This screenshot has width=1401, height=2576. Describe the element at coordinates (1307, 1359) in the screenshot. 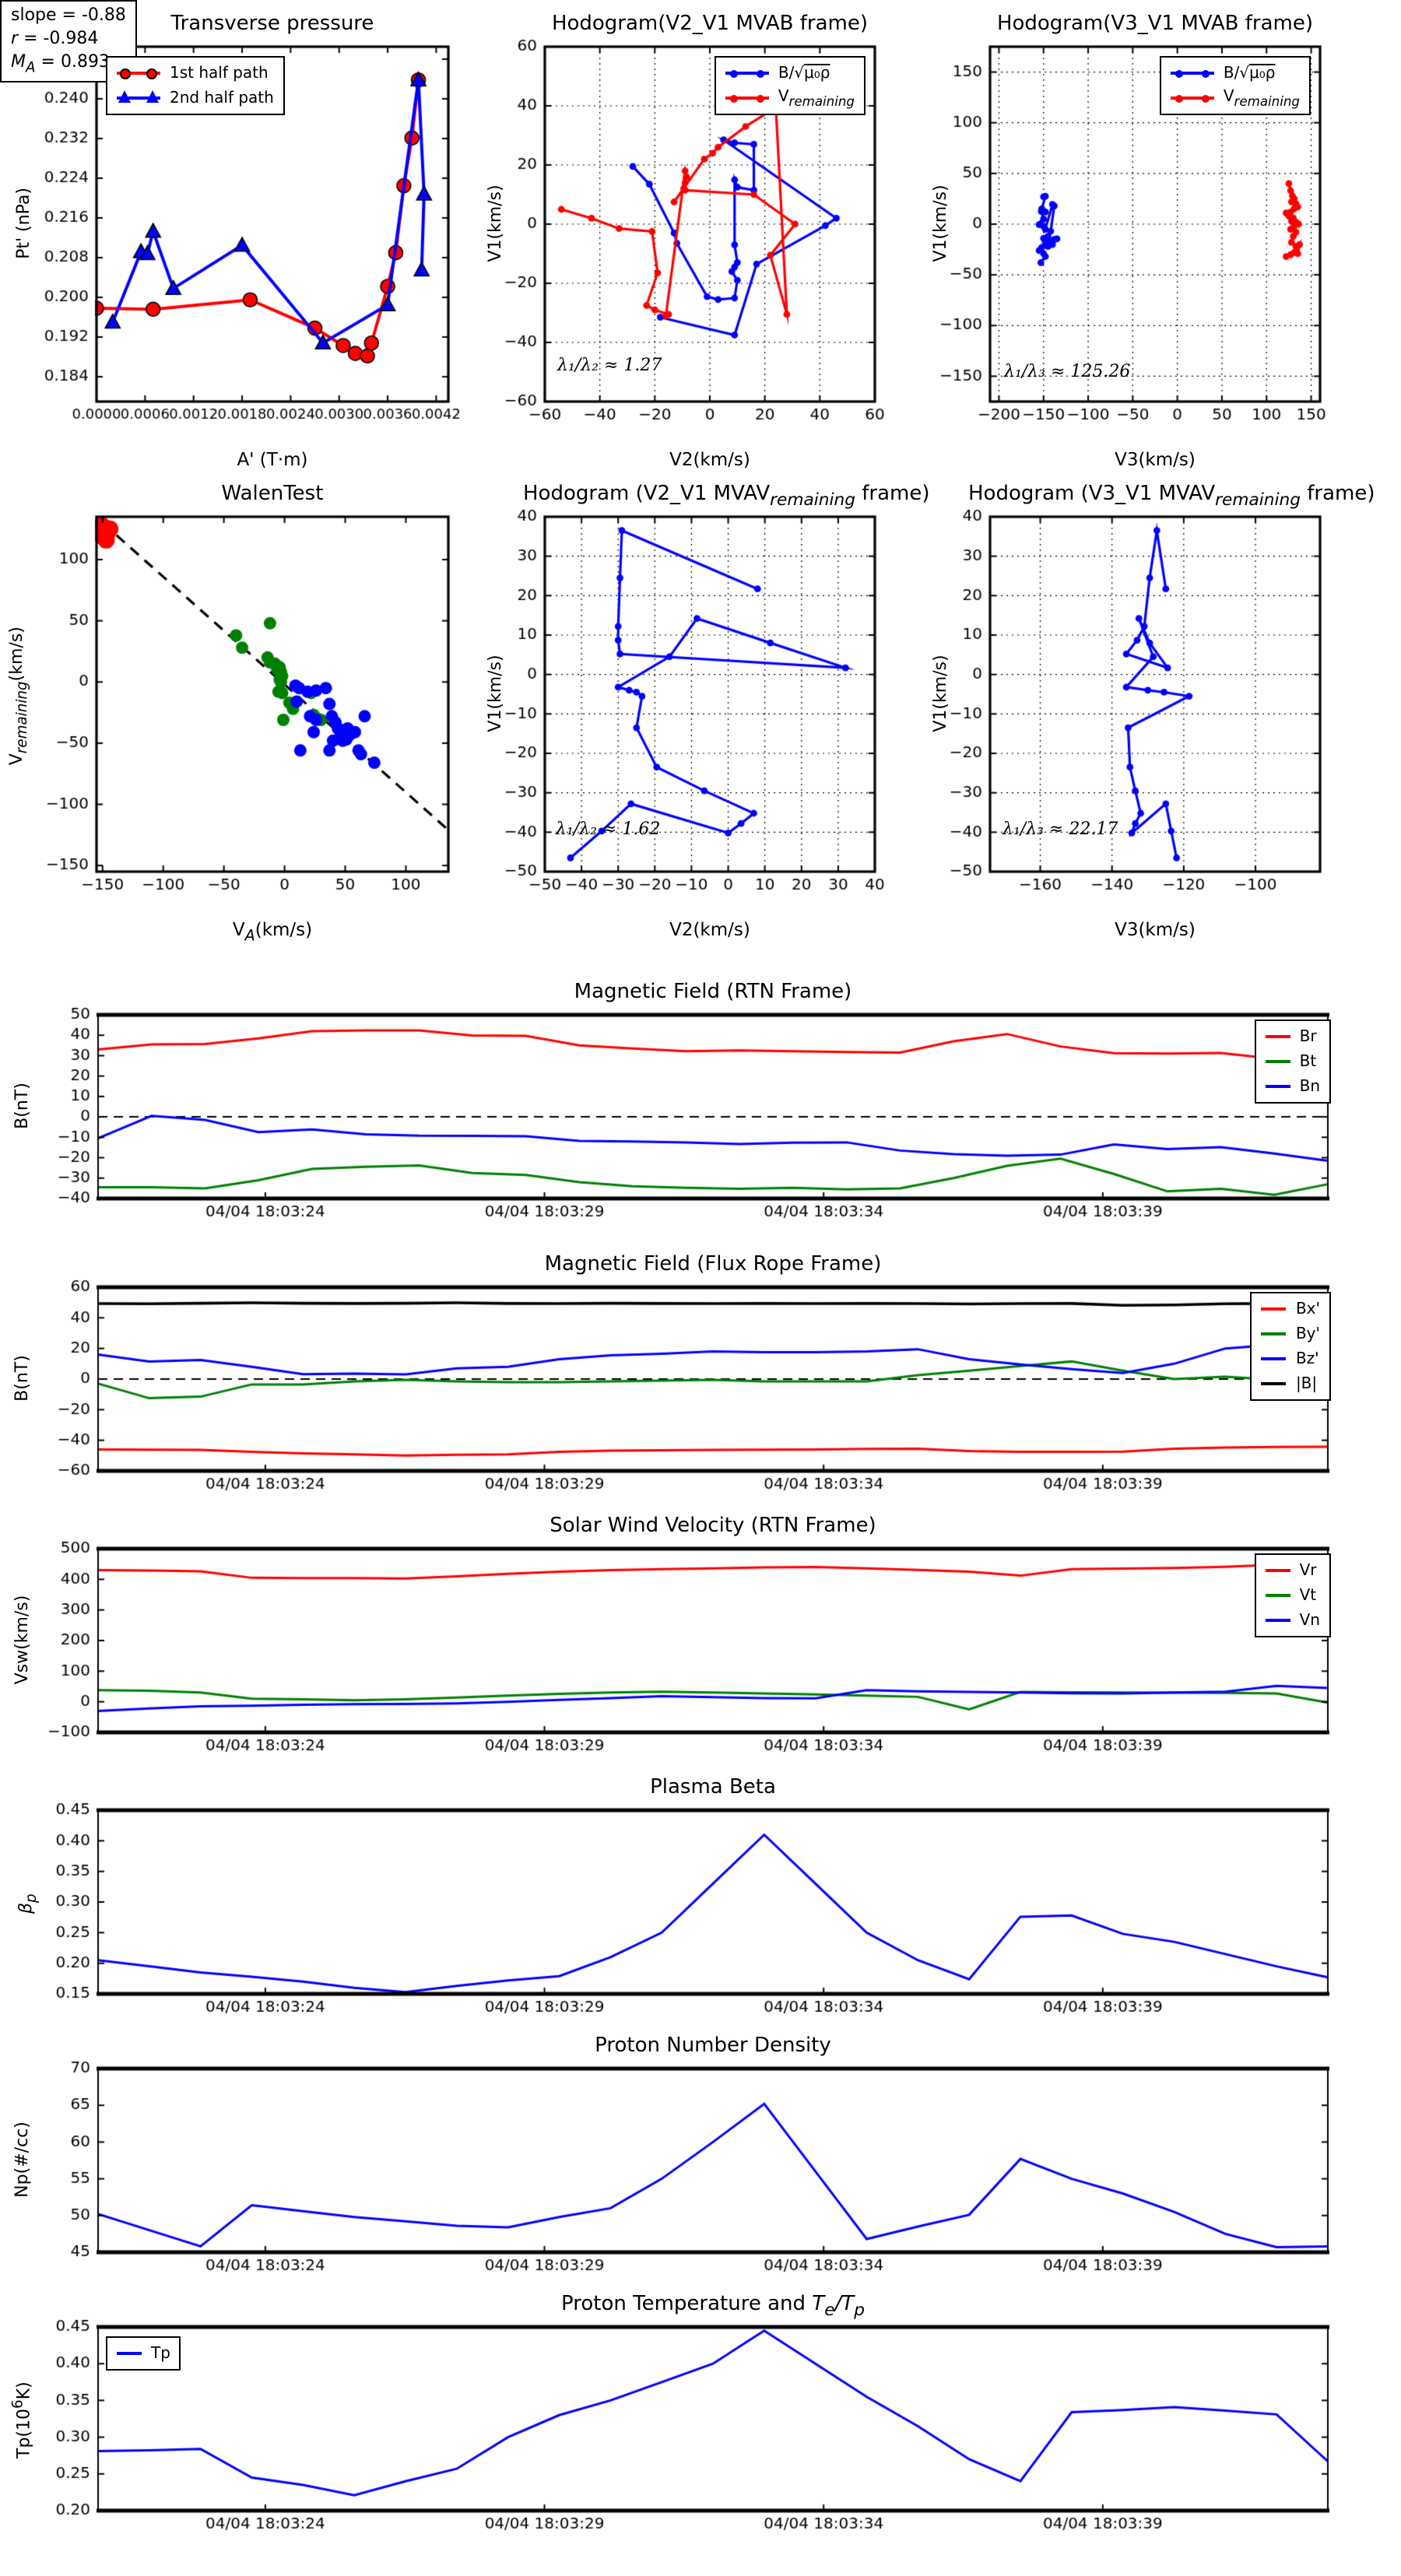

I see `legend-label: Bz'` at that location.